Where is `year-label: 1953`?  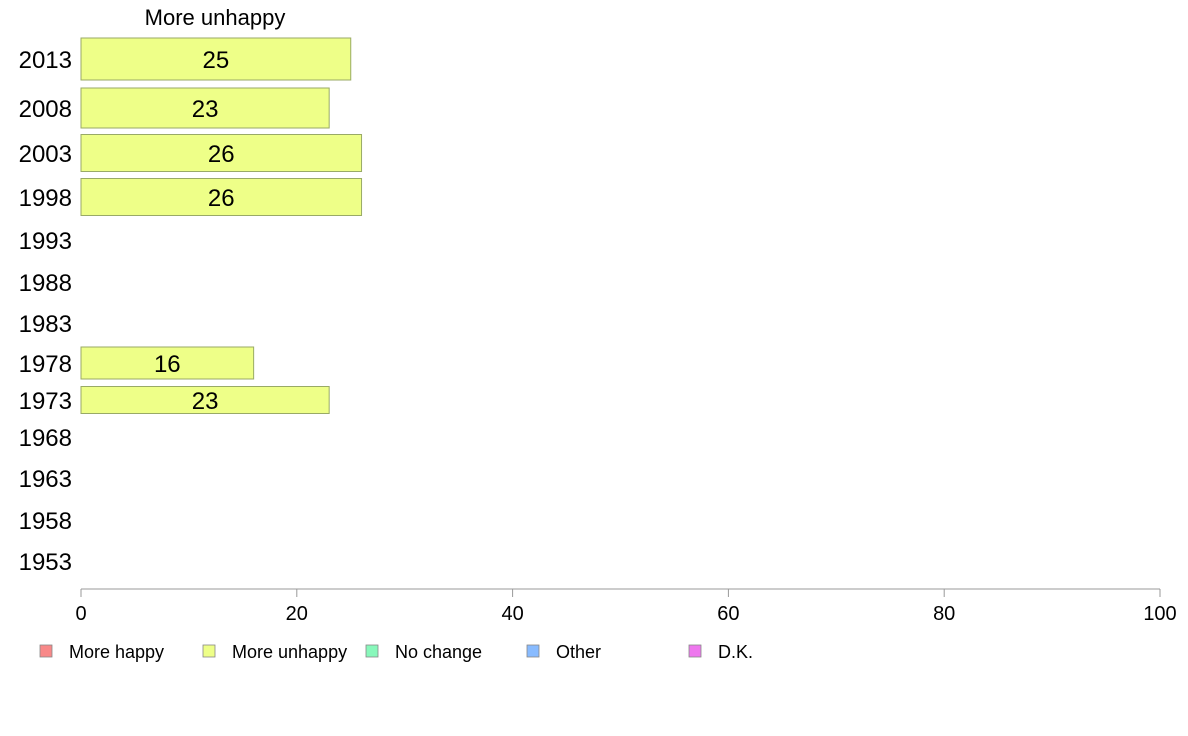 year-label: 1953 is located at coordinates (45, 562).